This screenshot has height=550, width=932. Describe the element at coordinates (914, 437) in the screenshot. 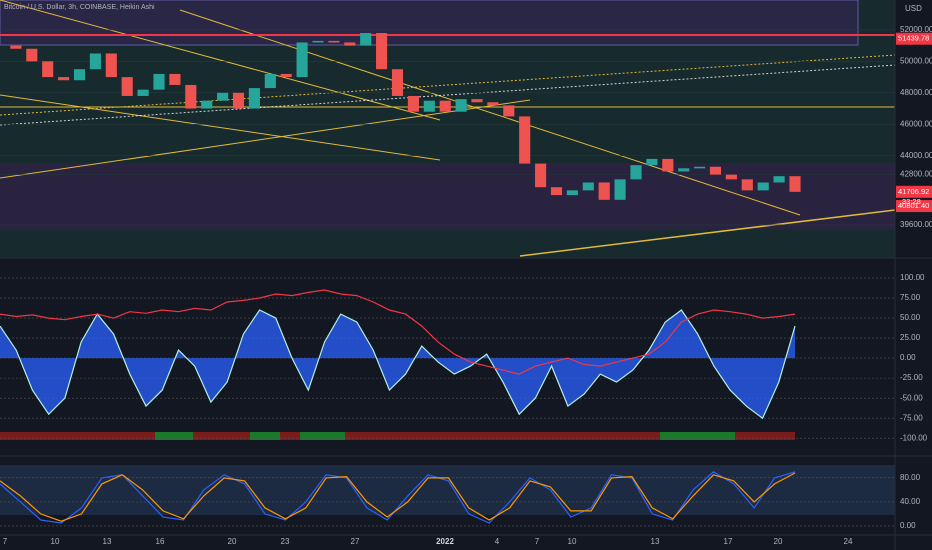

I see `y-tick-label: -100.00` at that location.